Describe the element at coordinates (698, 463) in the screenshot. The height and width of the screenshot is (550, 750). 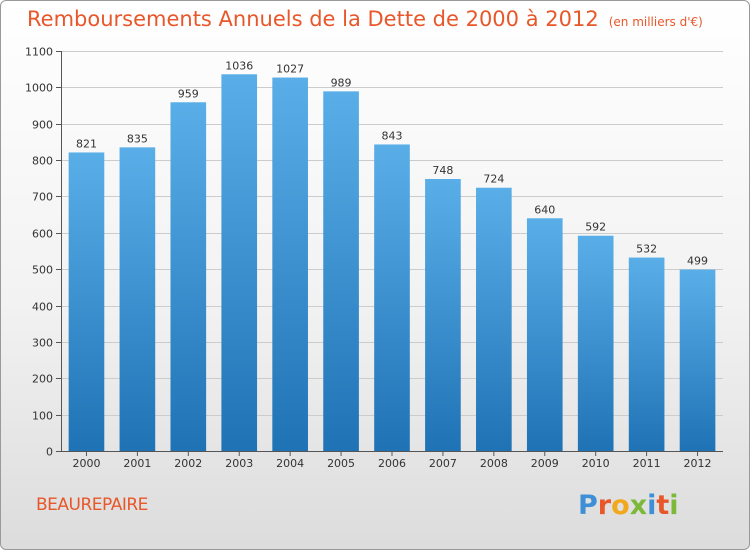
I see `x-tick-label: 2012` at that location.